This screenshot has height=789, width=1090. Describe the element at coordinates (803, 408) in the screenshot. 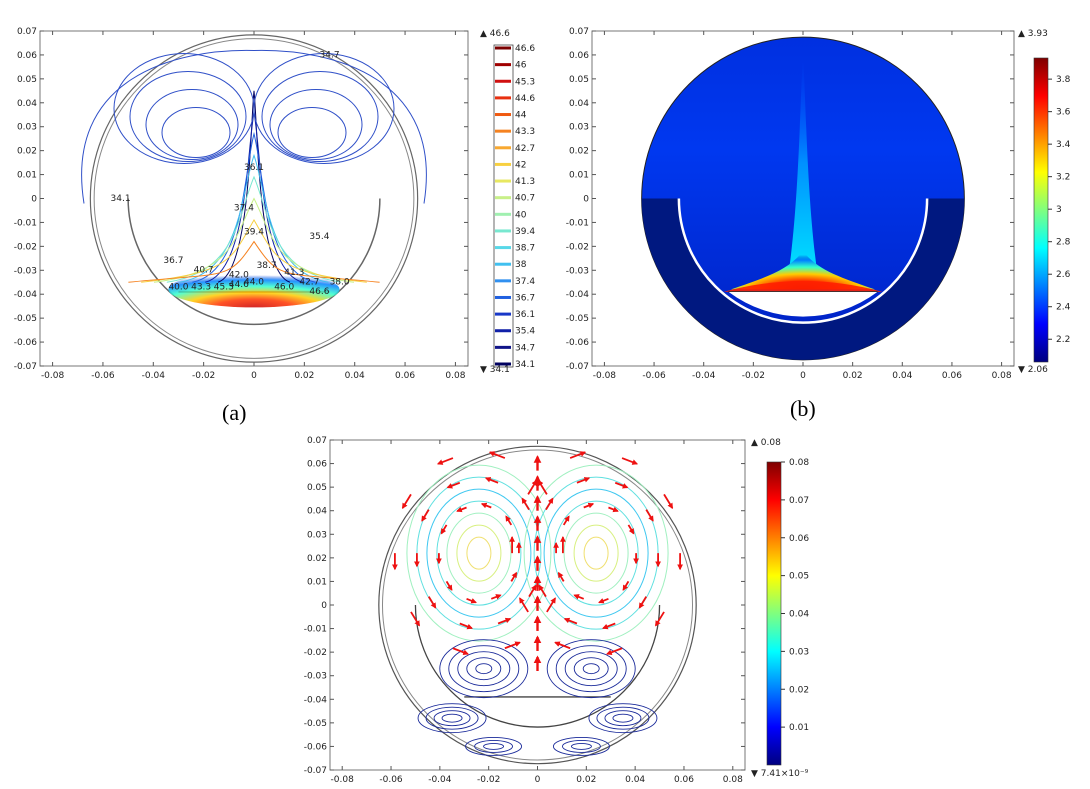

I see `panel-b-caption: (b)` at that location.